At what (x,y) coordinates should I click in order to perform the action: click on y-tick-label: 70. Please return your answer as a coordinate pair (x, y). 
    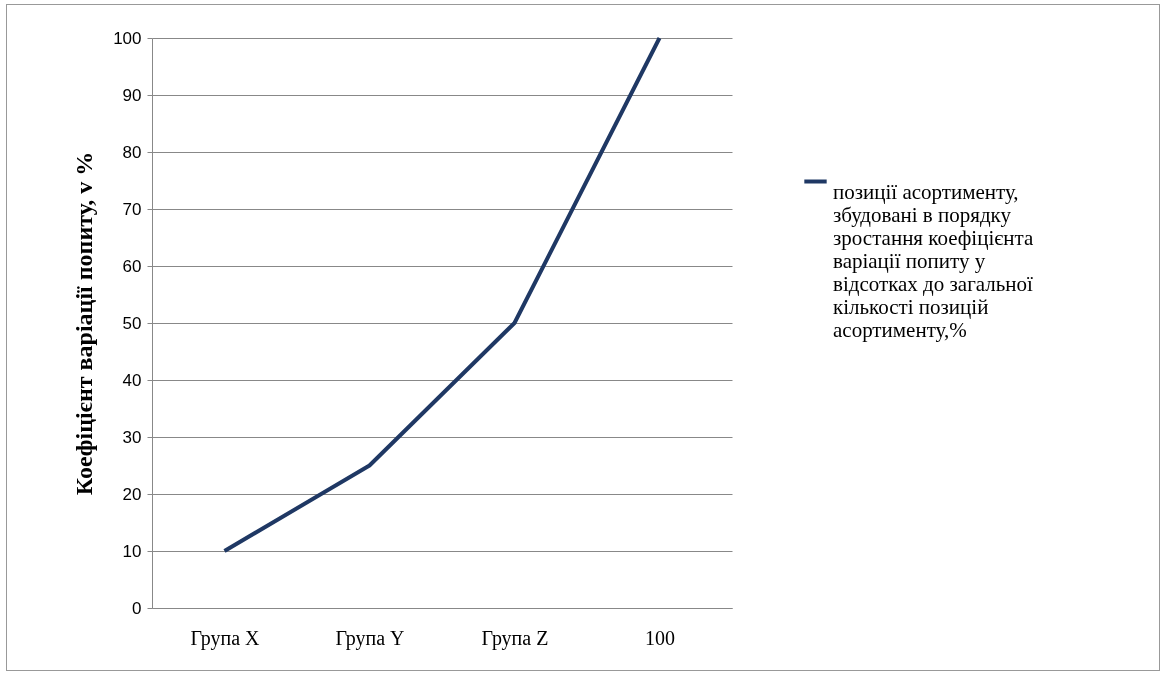
    Looking at the image, I should click on (132, 209).